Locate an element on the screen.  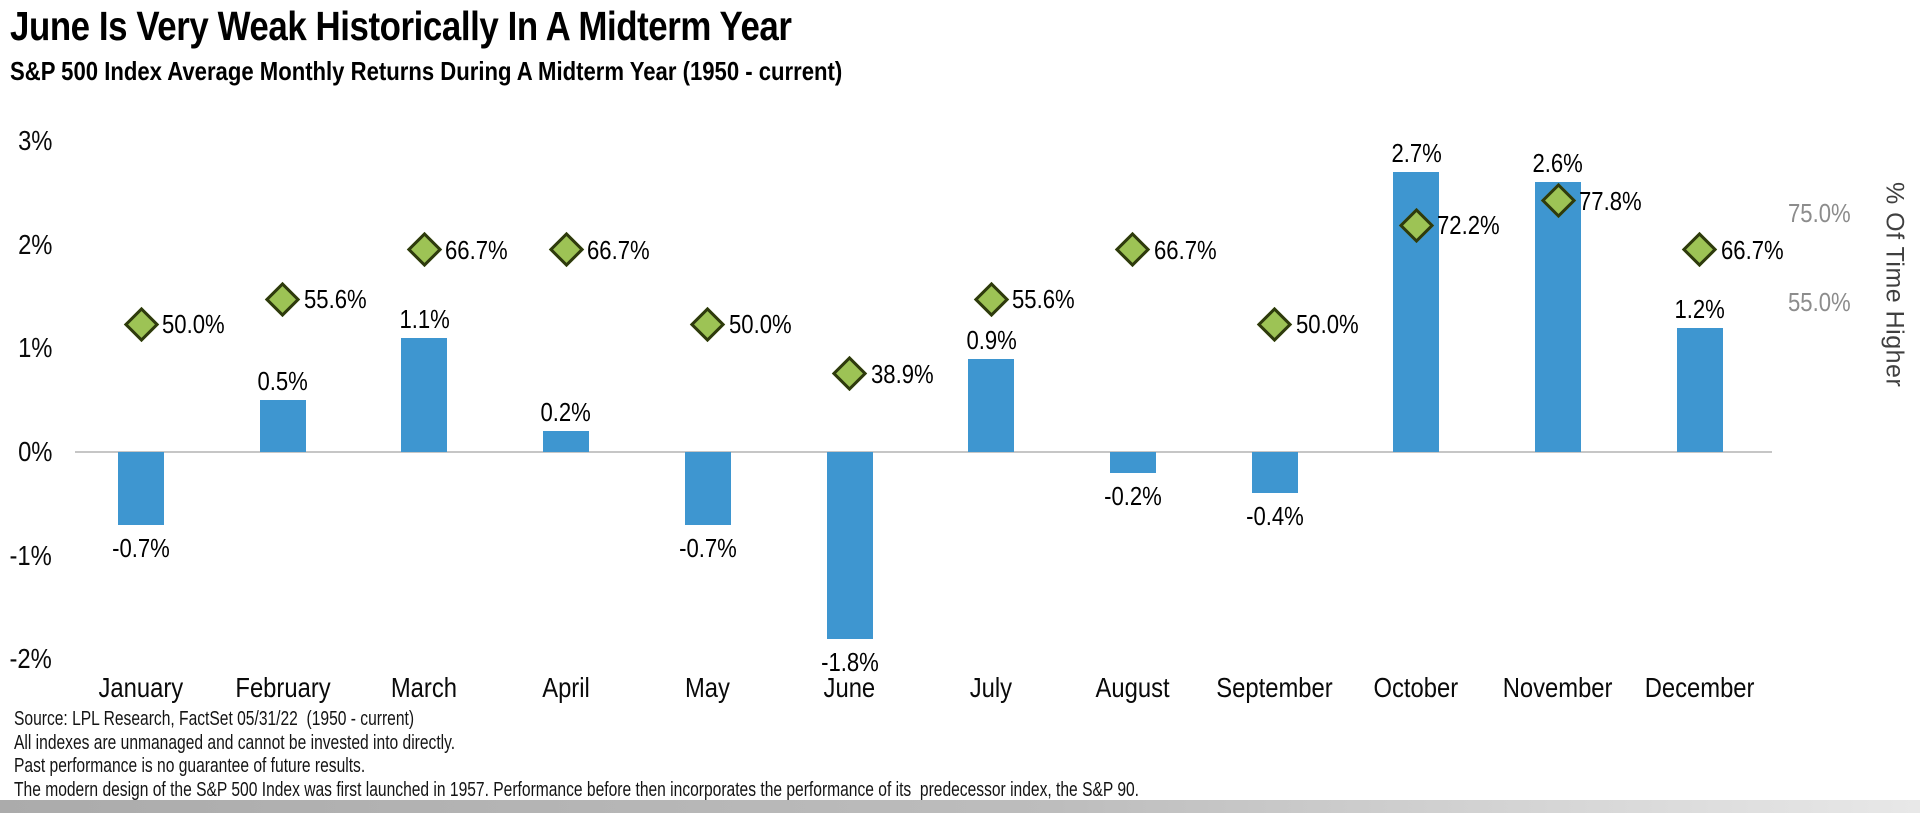
y-axis-tick-label: 1% is located at coordinates (26, 348).